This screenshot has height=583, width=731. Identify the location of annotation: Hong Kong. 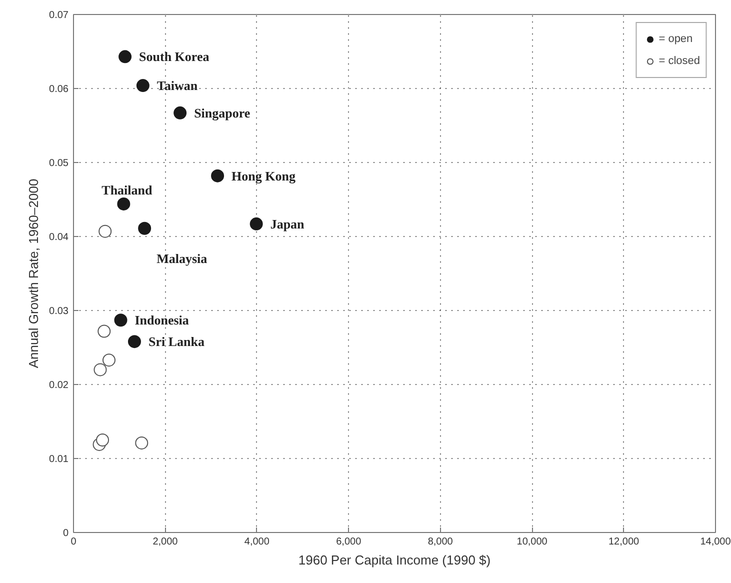
(264, 176).